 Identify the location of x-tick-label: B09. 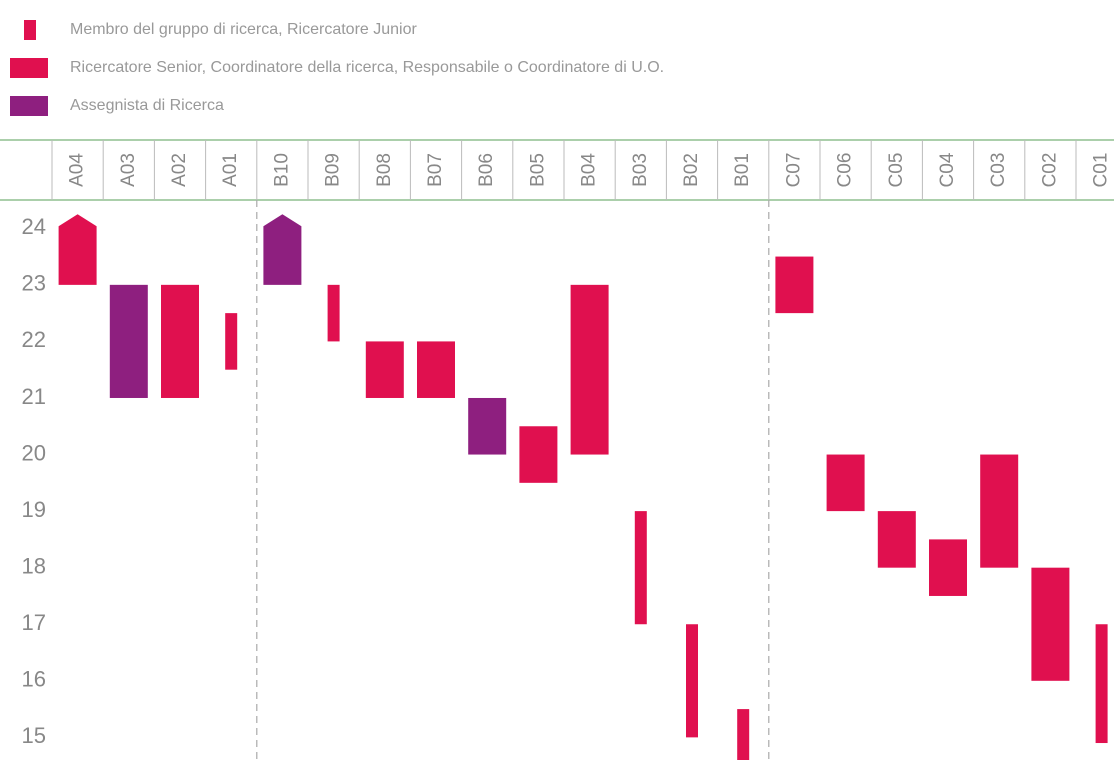
(333, 170).